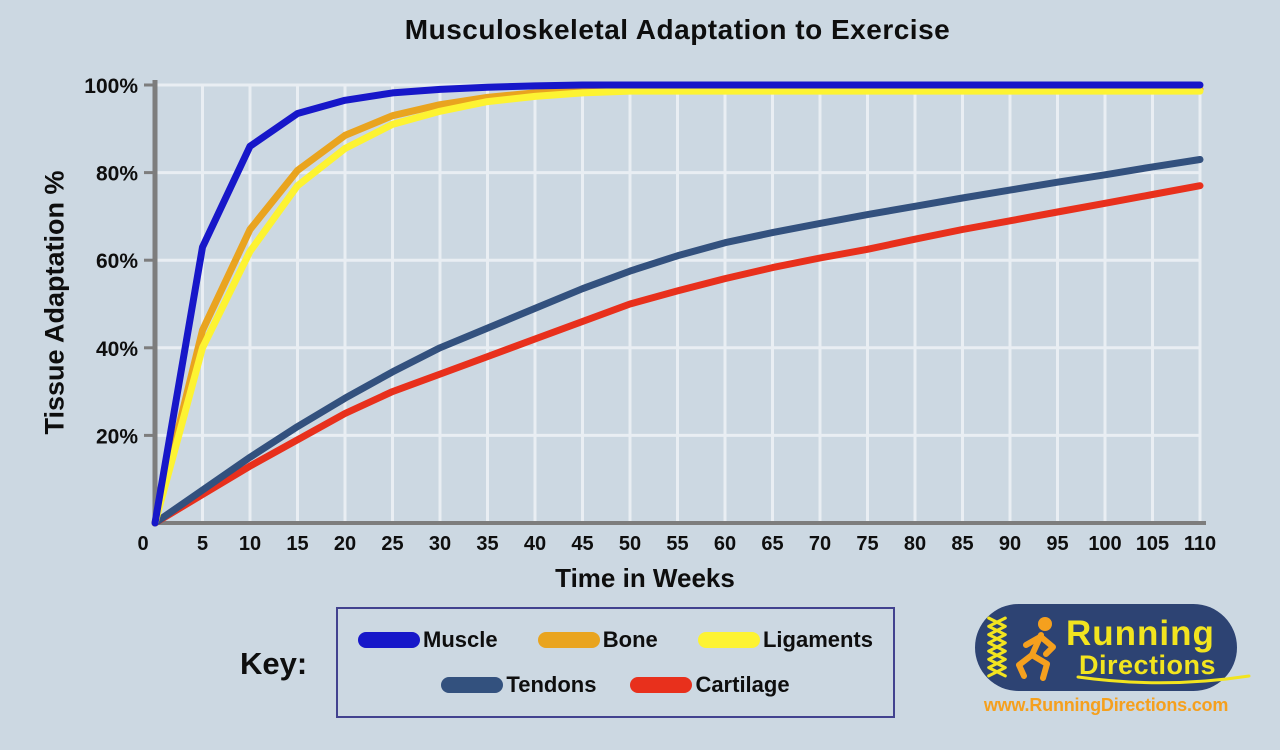 The height and width of the screenshot is (750, 1280). Describe the element at coordinates (274, 663) in the screenshot. I see `key-label: Key:` at that location.